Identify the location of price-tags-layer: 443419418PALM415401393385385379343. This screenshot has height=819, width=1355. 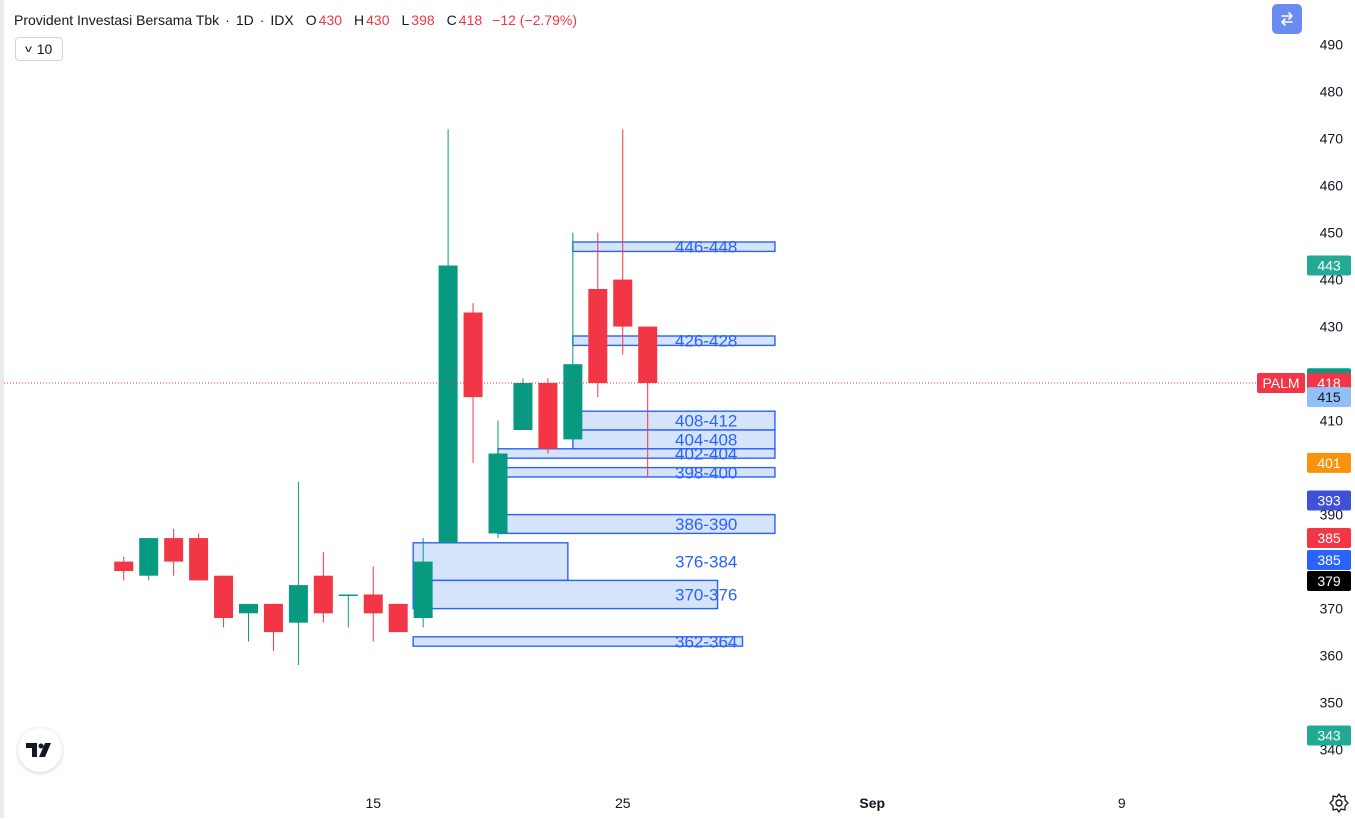
(1304, 500).